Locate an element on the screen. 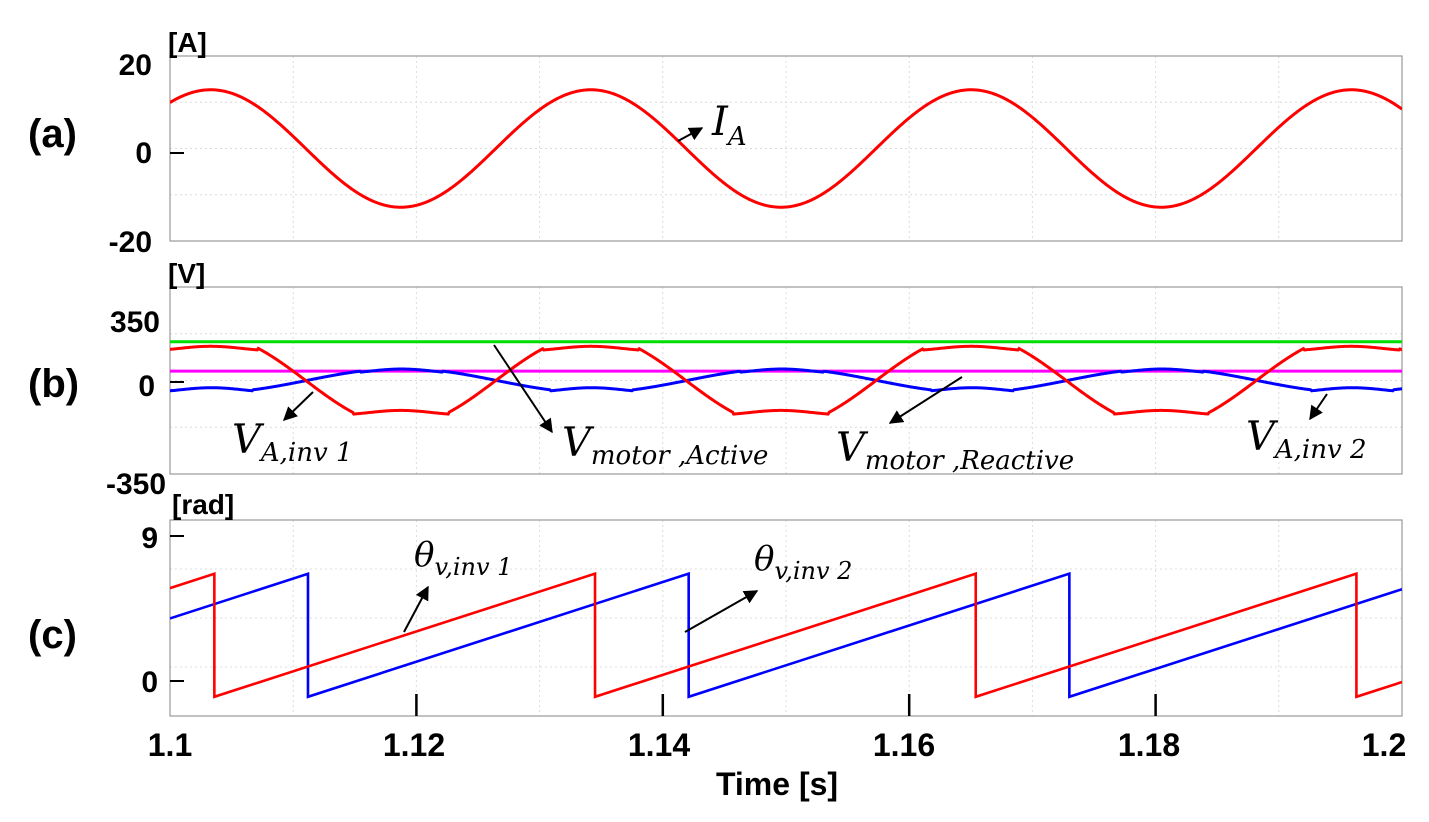 The image size is (1429, 822). x-ticks is located at coordinates (786, 705).